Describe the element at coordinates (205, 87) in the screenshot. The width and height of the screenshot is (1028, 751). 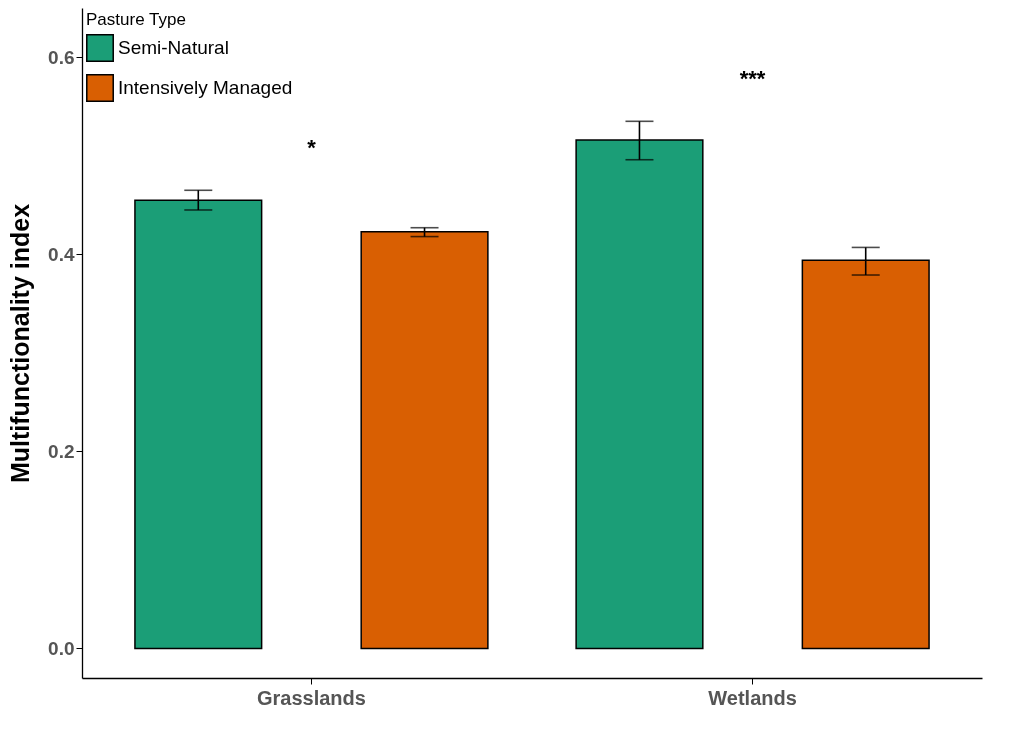
I see `legend-label: Intensively Managed` at that location.